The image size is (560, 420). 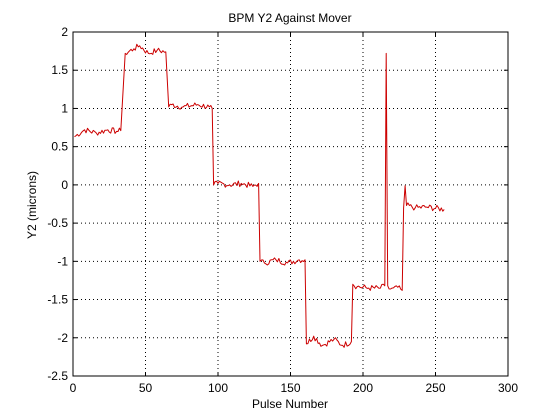 What do you see at coordinates (57, 300) in the screenshot?
I see `y-tick-label: -1.5` at bounding box center [57, 300].